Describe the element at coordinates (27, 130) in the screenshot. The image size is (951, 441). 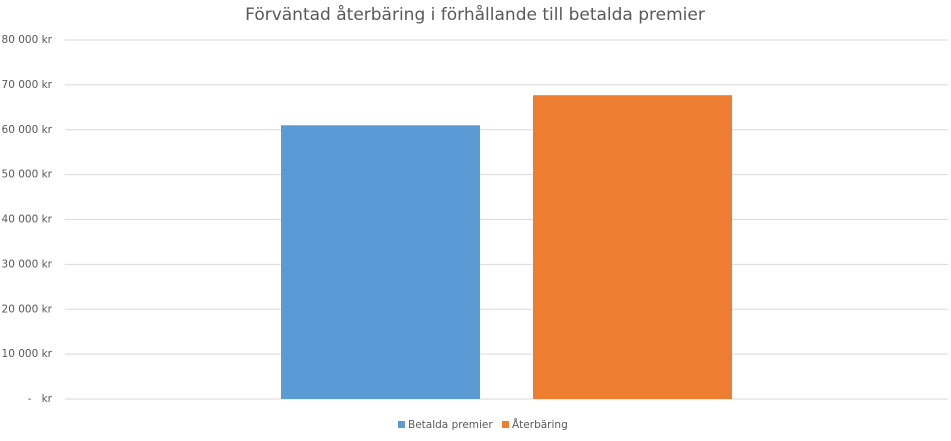
I see `y-tick-label: 60 000 kr` at that location.